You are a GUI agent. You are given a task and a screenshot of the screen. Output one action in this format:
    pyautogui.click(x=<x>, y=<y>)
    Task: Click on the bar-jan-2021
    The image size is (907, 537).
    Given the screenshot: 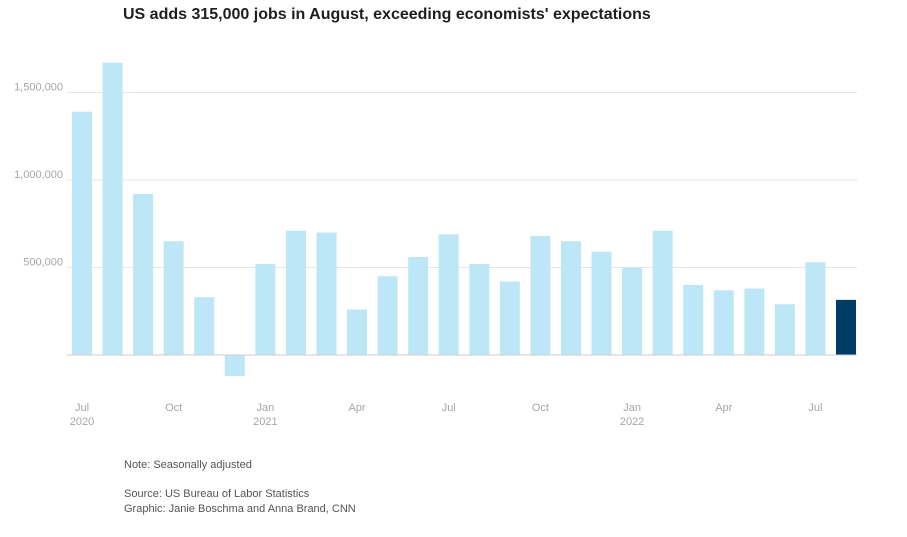 What is the action you would take?
    pyautogui.click(x=265, y=309)
    